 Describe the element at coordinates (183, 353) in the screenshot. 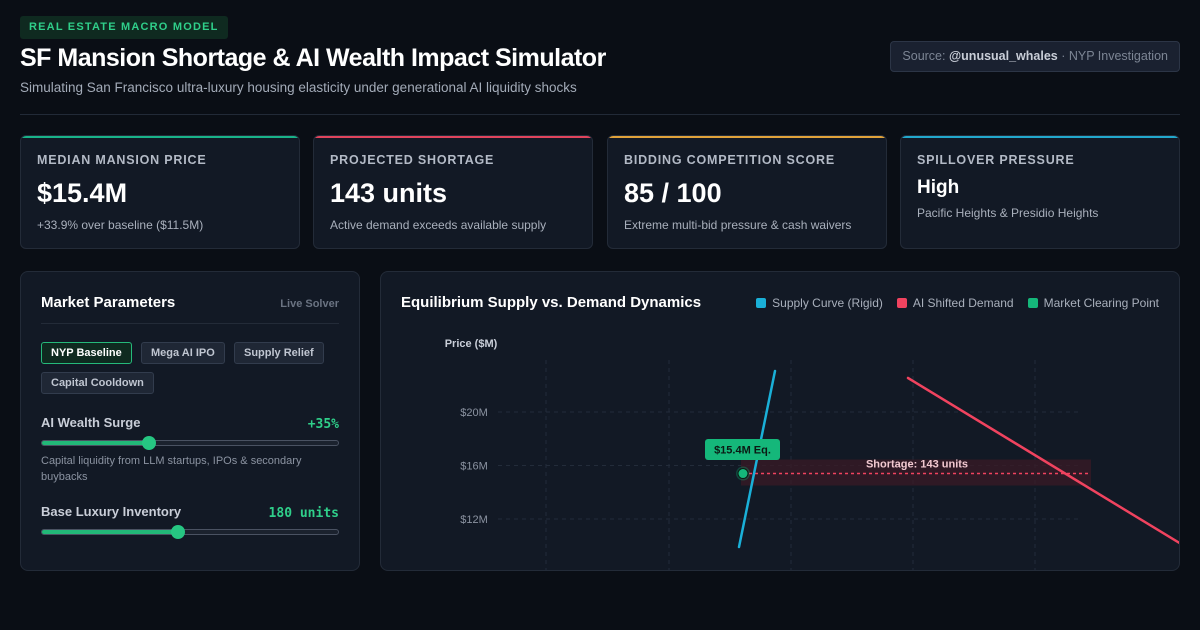

I see `scenario-mega-ai-ipo: Mega AI IPO` at that location.